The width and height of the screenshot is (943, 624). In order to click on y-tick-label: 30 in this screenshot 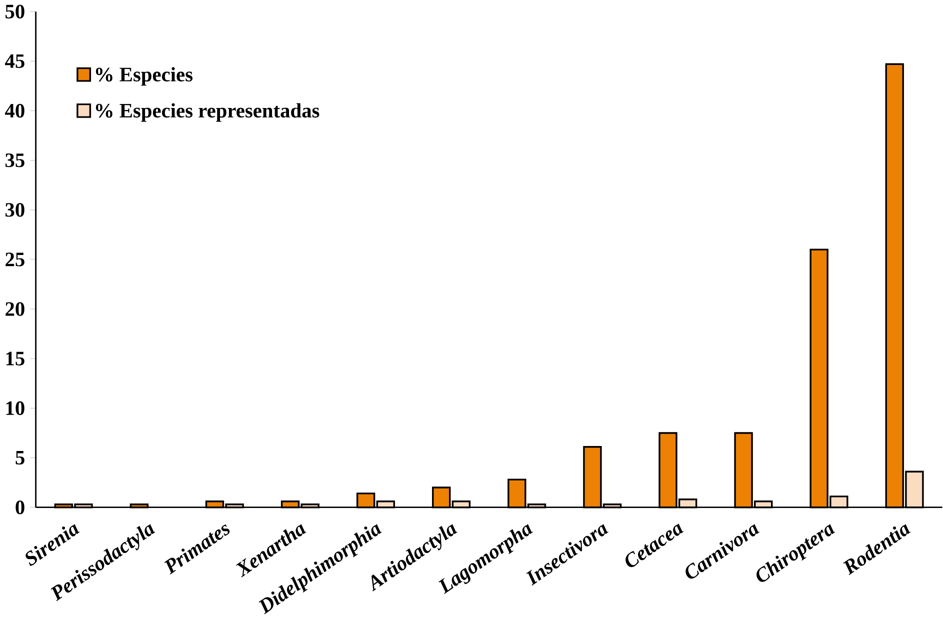, I will do `click(15, 209)`.